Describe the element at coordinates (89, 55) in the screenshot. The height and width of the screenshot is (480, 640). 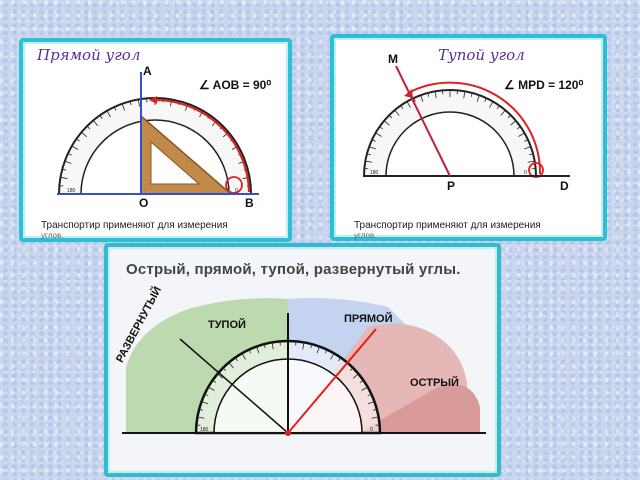
I see `panel-title: Прямой угол` at that location.